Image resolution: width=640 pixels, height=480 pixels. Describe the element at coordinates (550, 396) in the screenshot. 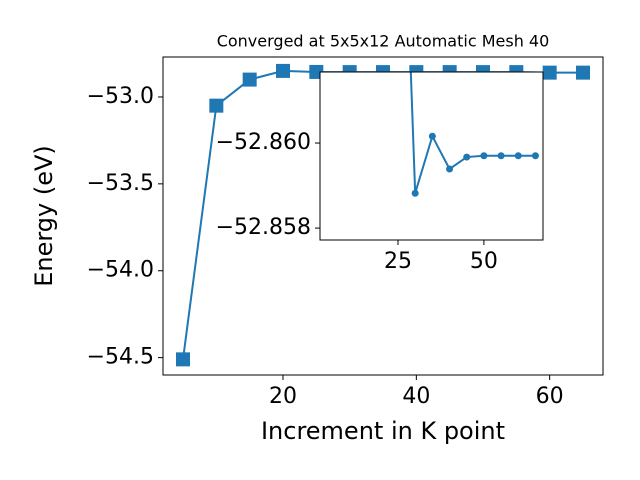

I see `x-tick-label: 60` at that location.